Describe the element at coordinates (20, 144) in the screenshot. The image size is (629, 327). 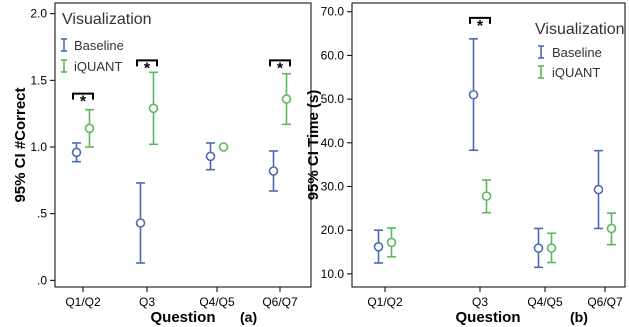
I see `y-axis-label: 95% CI #Correct` at that location.